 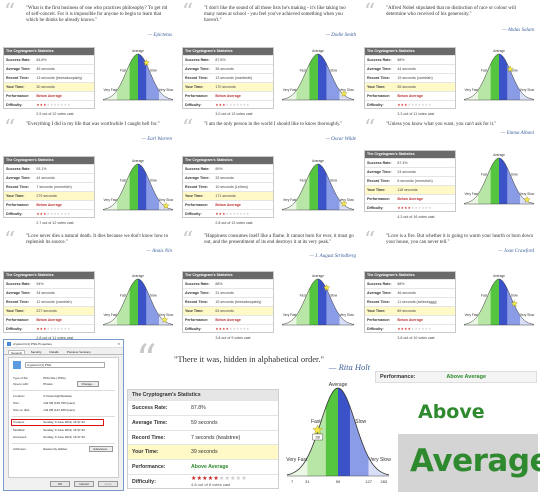 What do you see at coordinates (16, 403) in the screenshot?
I see `row-key: Size:` at bounding box center [16, 403].